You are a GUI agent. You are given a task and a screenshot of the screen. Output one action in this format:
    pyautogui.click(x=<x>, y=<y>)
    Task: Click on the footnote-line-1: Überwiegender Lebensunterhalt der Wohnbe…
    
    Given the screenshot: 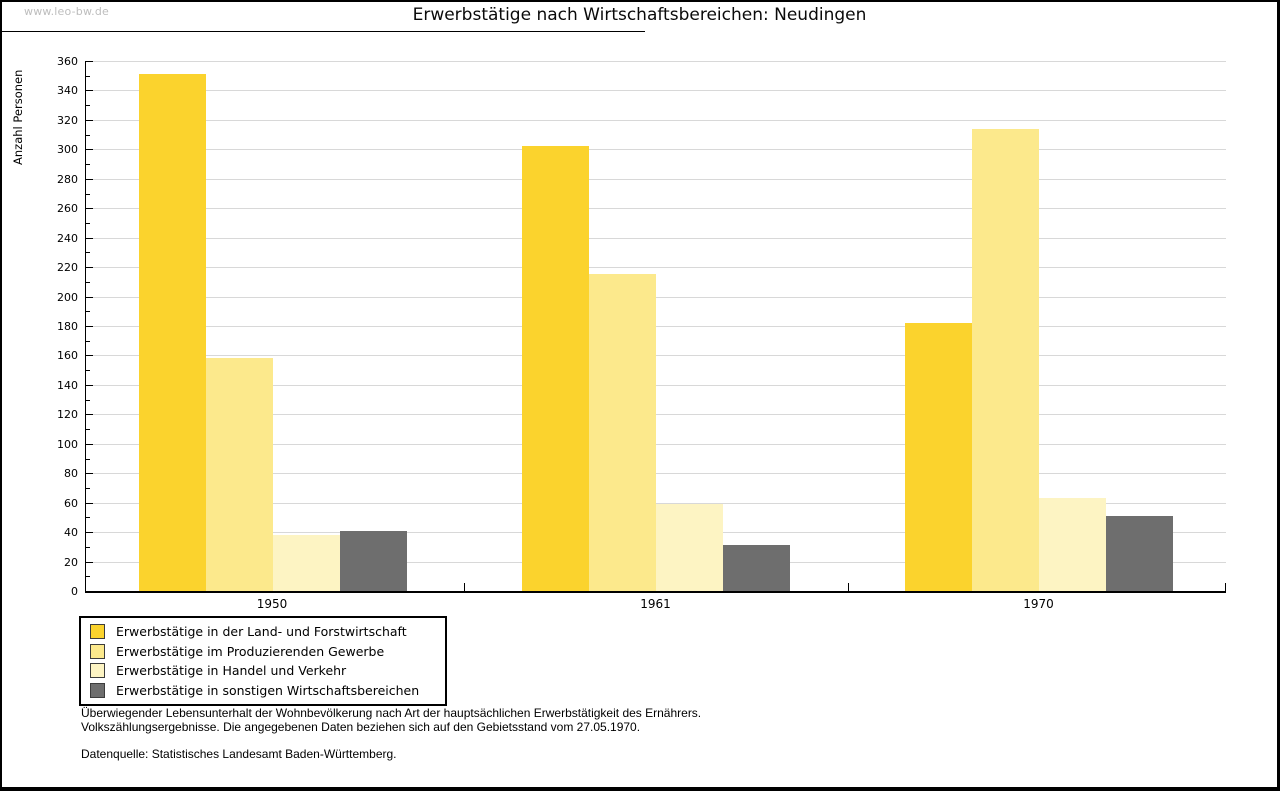 What is the action you would take?
    pyautogui.click(x=391, y=713)
    